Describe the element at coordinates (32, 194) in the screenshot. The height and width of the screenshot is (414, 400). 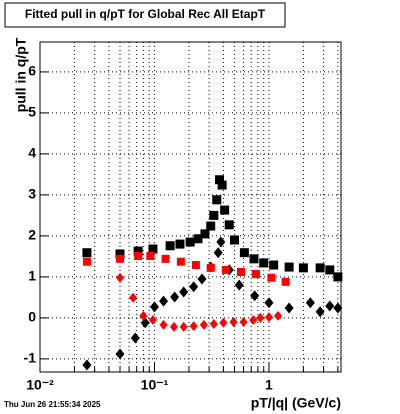
I see `y-tick-label: 3` at that location.